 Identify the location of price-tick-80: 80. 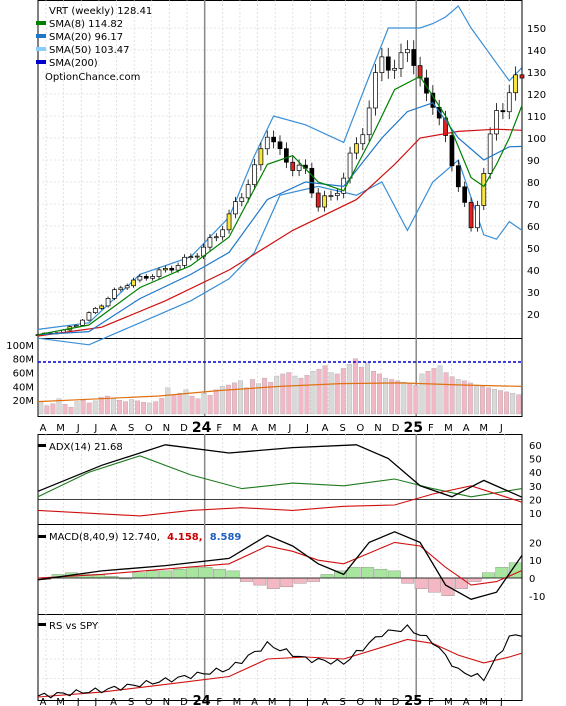
(533, 183).